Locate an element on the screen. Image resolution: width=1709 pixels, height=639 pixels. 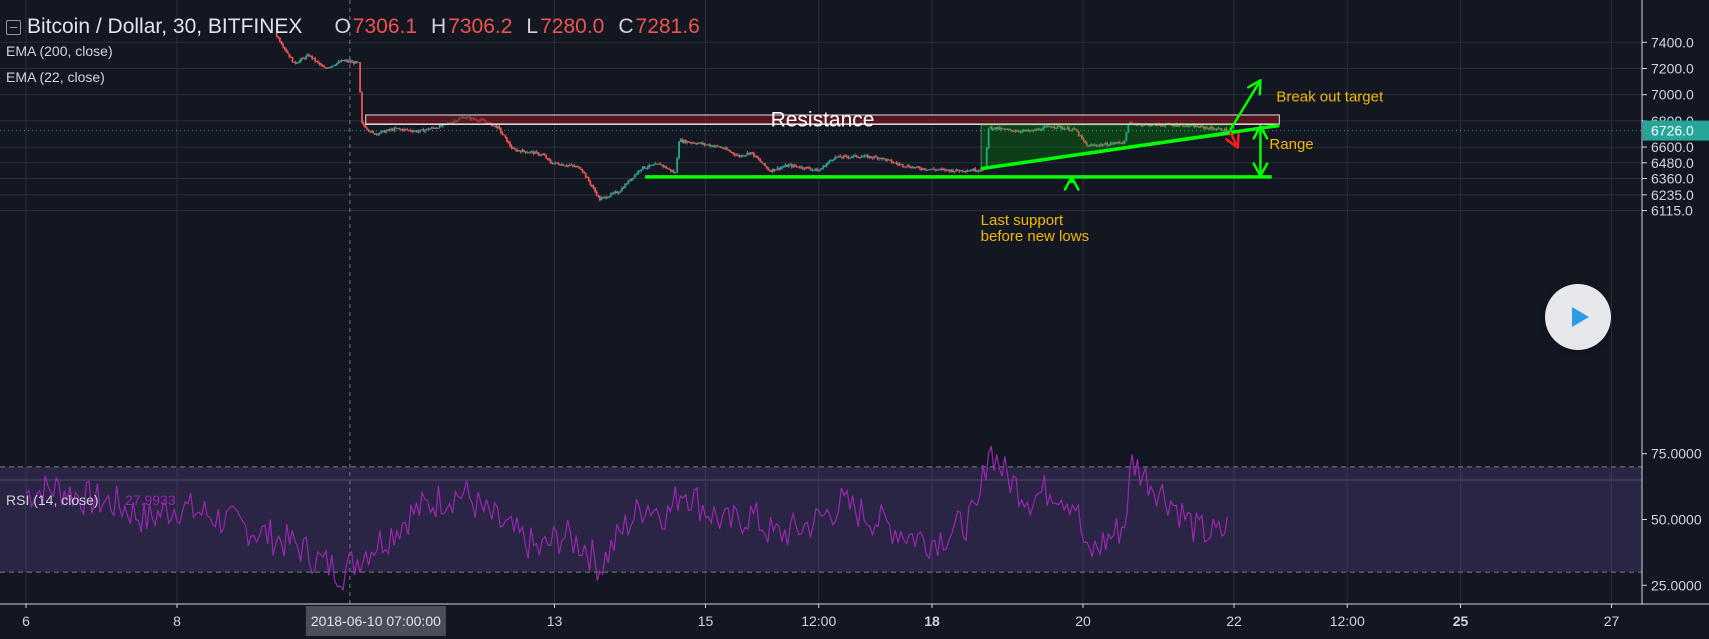
time-tick-label: 13 is located at coordinates (555, 621).